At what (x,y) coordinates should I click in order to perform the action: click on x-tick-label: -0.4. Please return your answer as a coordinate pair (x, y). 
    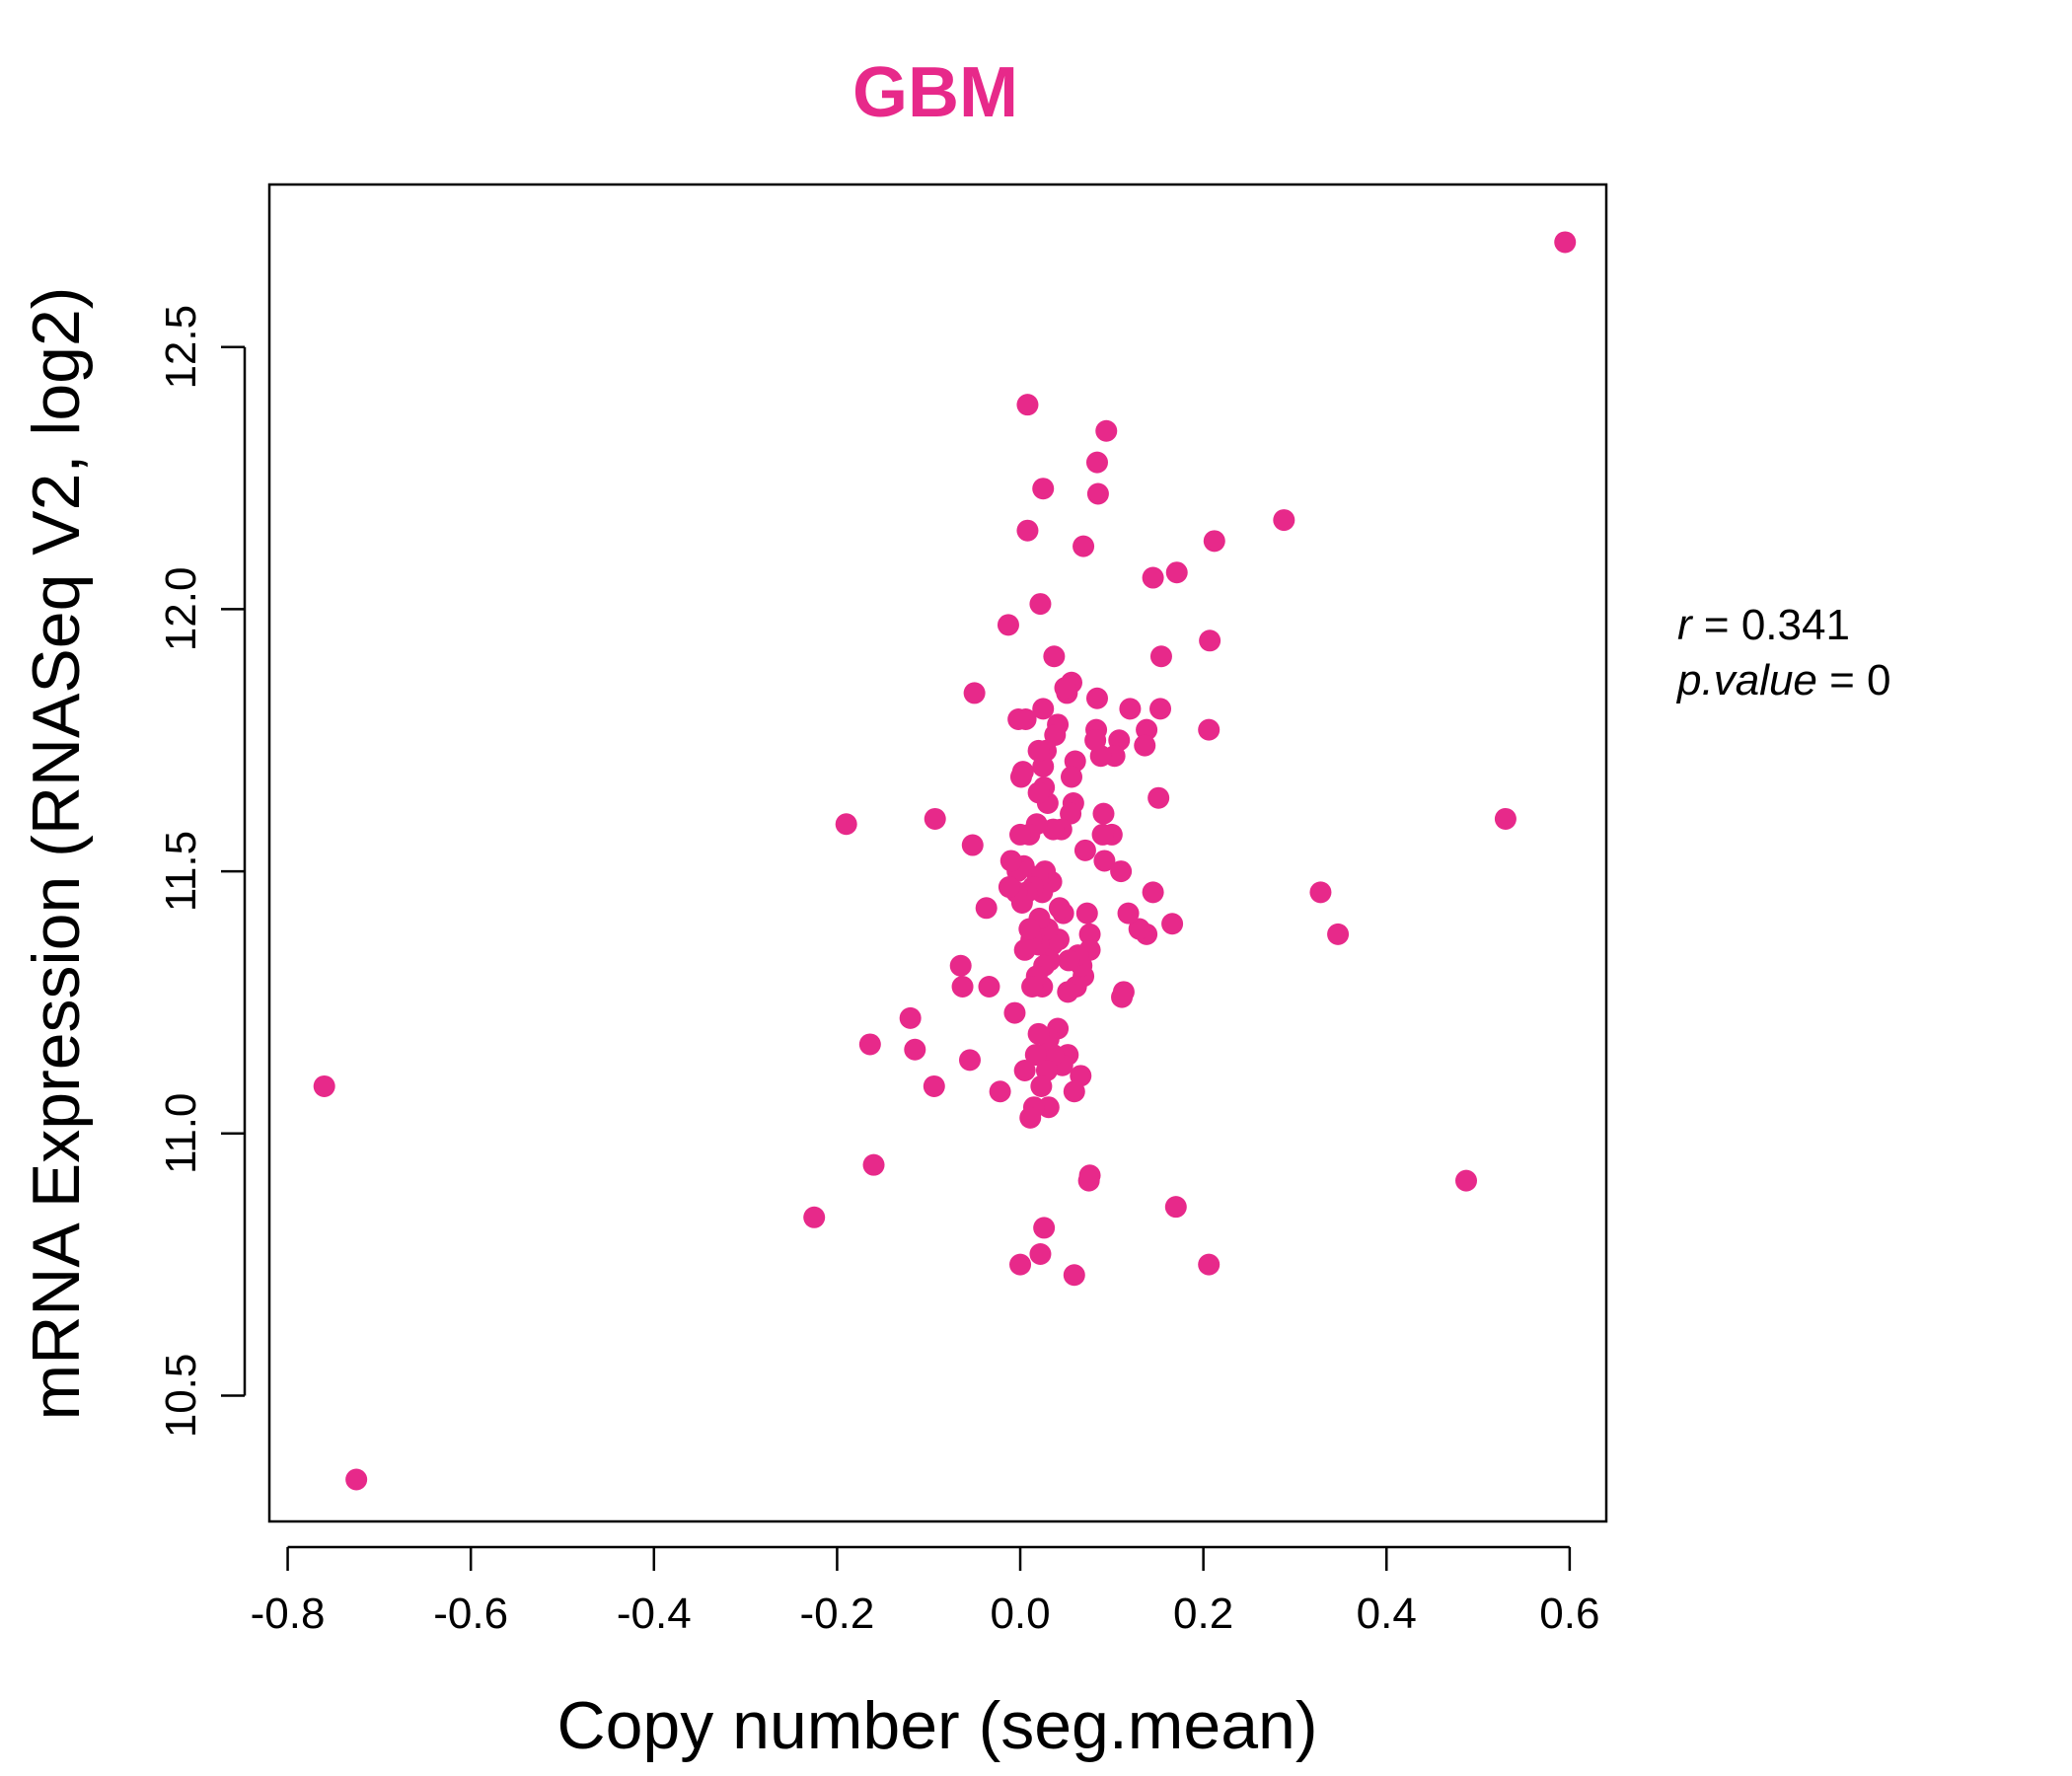
    Looking at the image, I should click on (655, 1614).